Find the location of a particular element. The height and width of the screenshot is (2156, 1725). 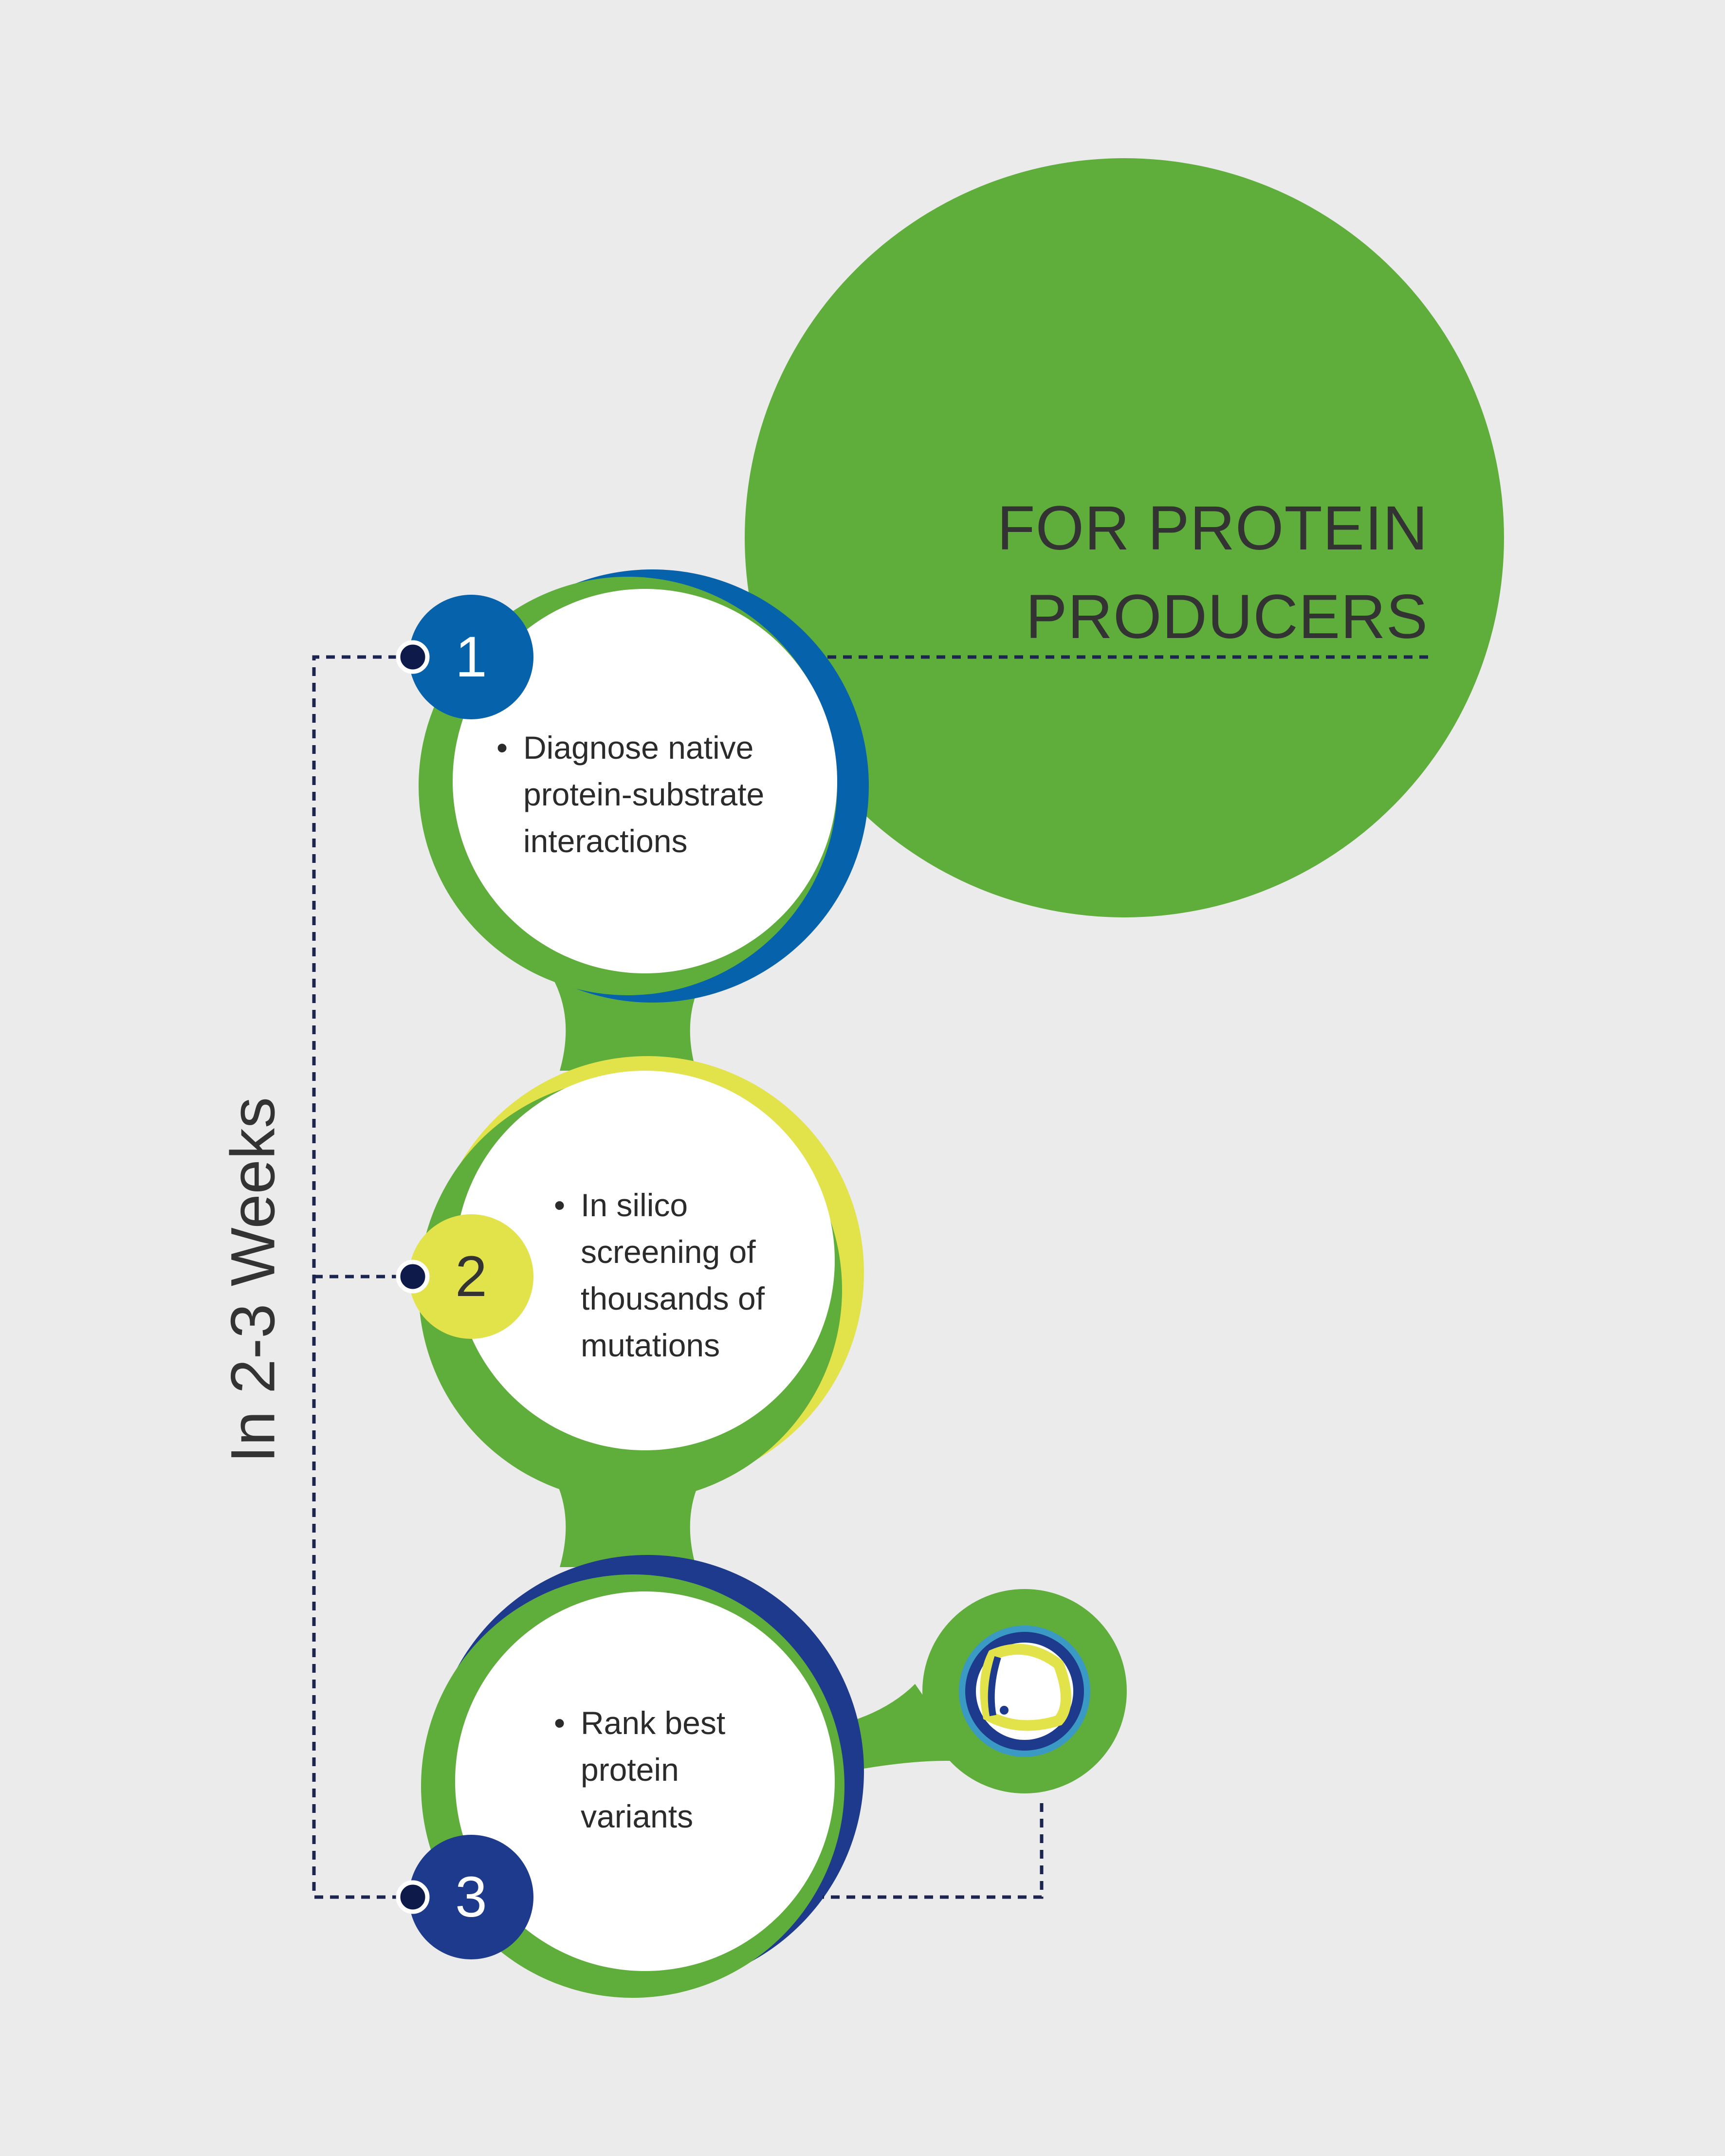

step-1-line: protein-substrate is located at coordinates (644, 794).